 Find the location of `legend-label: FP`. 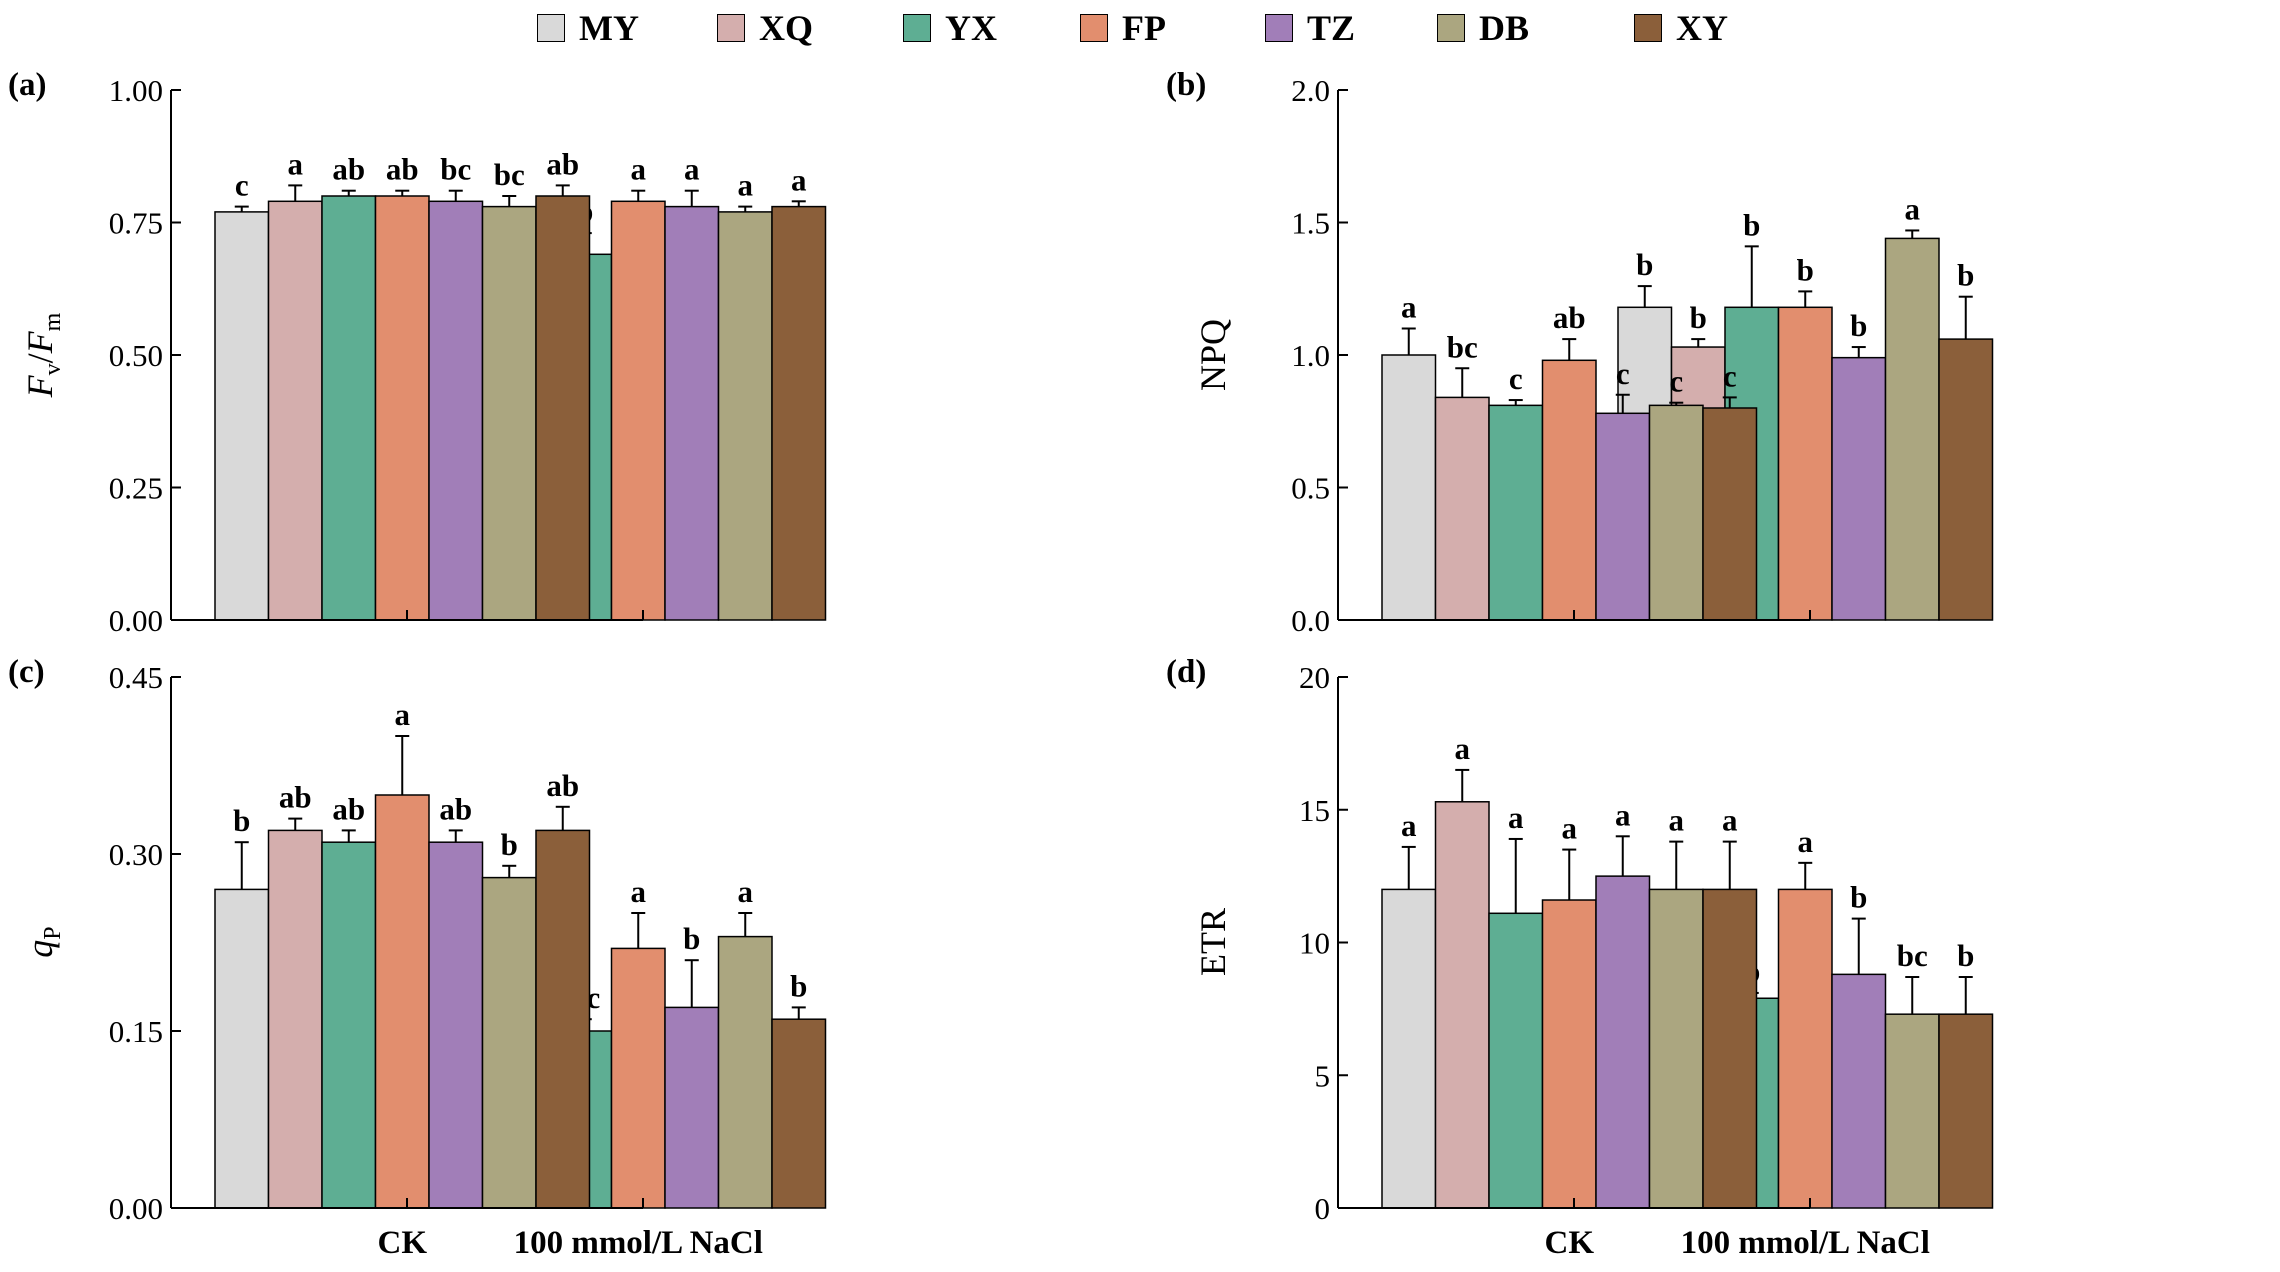

legend-label: FP is located at coordinates (1144, 28).